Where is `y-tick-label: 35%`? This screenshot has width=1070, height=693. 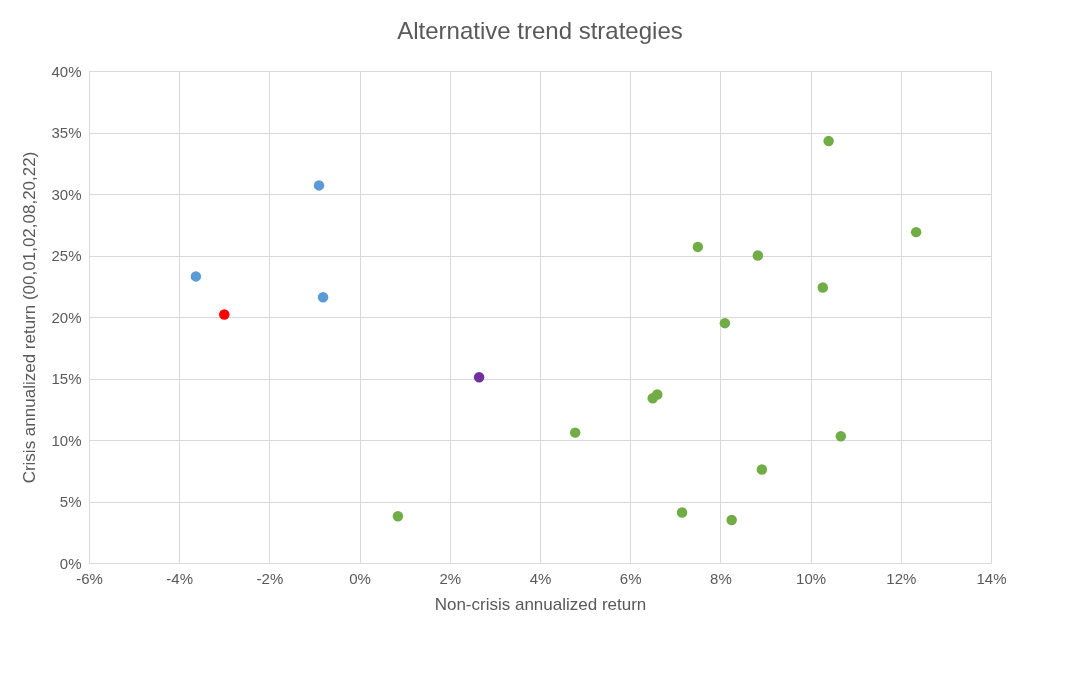 y-tick-label: 35% is located at coordinates (66, 132).